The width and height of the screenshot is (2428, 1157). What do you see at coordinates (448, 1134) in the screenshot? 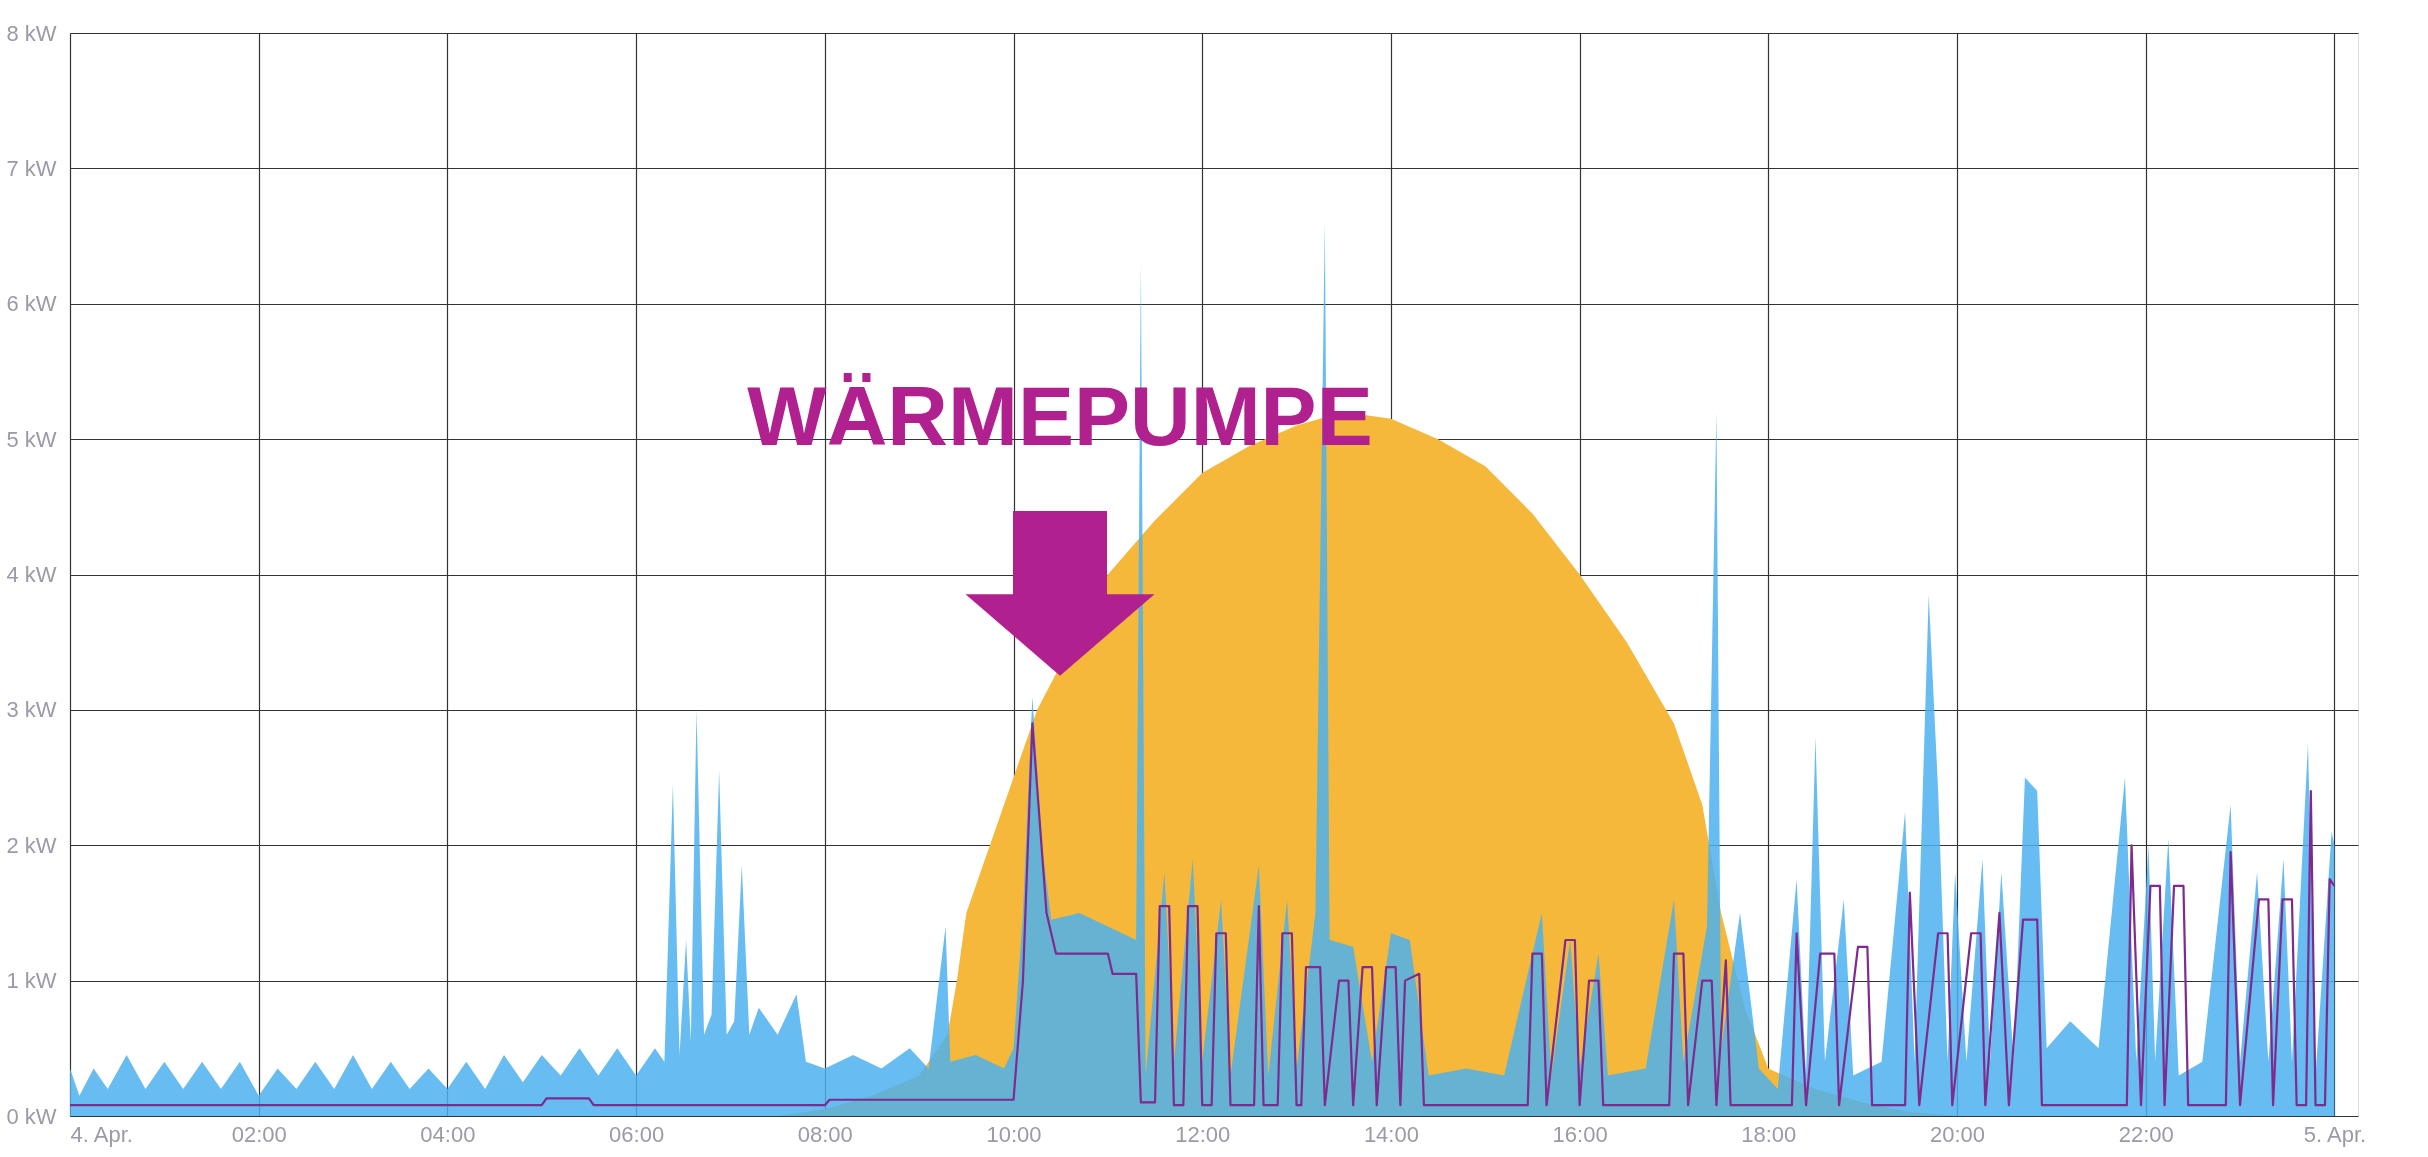
I see `x-tick-label: 04:00` at bounding box center [448, 1134].